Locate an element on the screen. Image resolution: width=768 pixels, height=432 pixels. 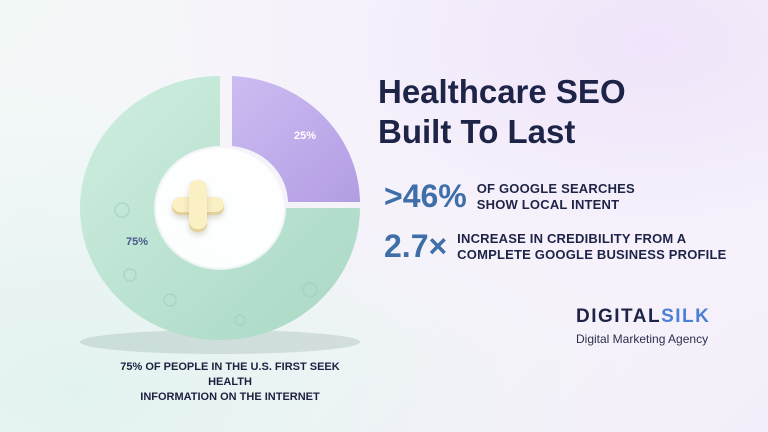
stat-description-line-1: increase in credibility from a is located at coordinates (572, 238).